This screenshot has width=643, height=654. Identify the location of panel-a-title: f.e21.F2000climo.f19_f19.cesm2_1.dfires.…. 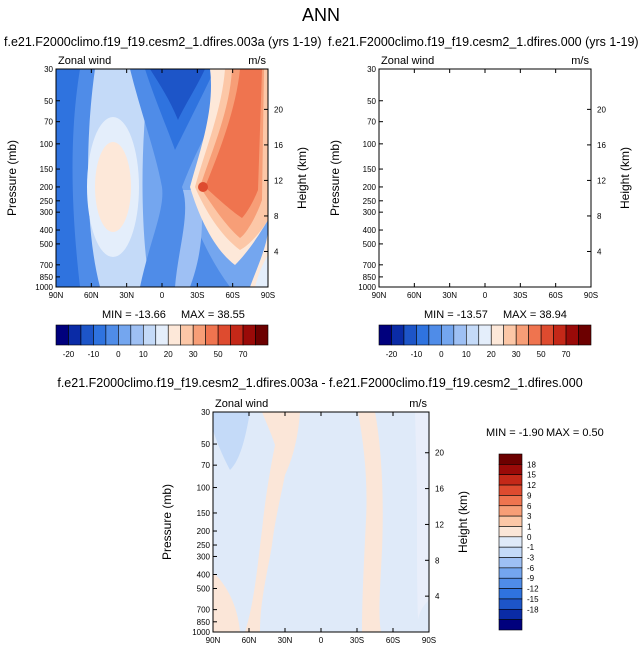
(163, 42).